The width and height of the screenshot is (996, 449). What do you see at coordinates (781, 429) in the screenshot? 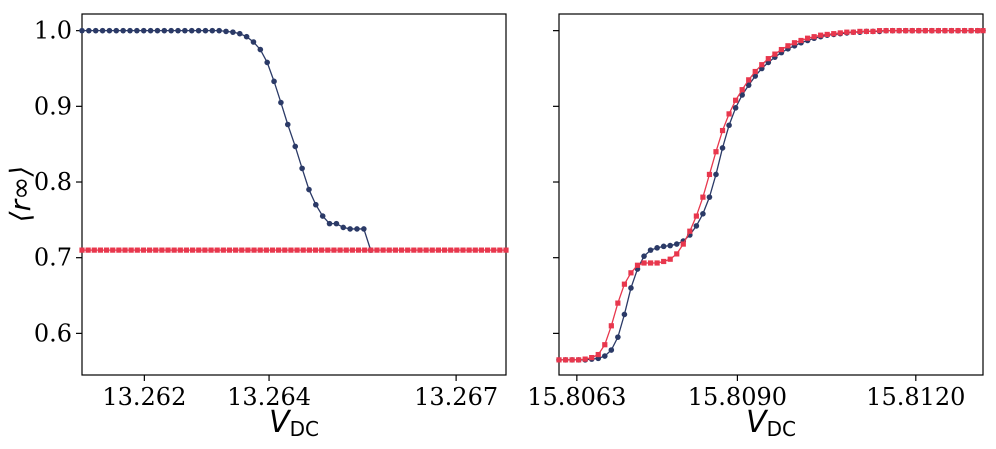
I see `right-xlabel-sub: DC` at bounding box center [781, 429].